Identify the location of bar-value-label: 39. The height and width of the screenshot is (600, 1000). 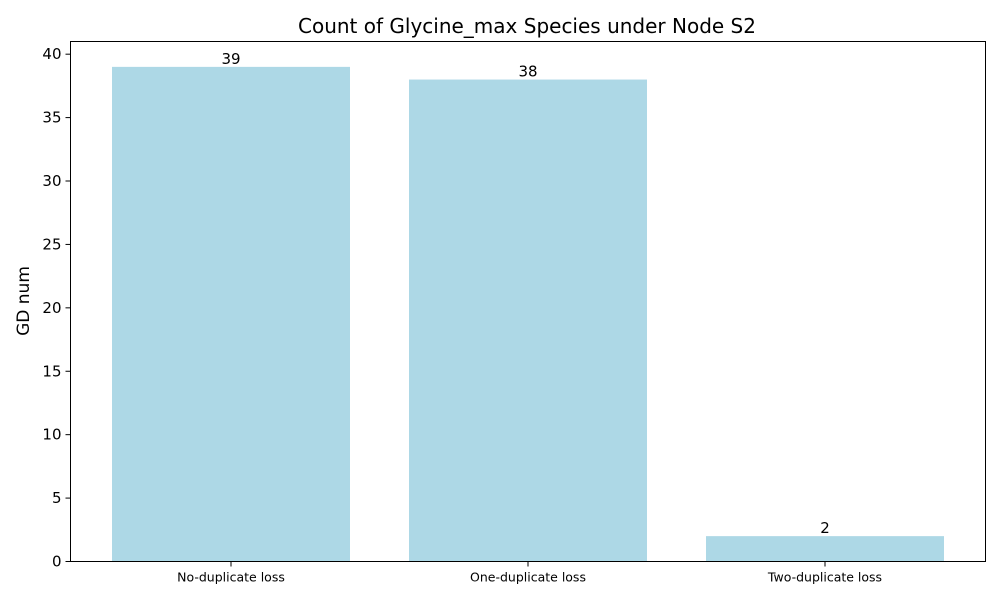
(230, 59).